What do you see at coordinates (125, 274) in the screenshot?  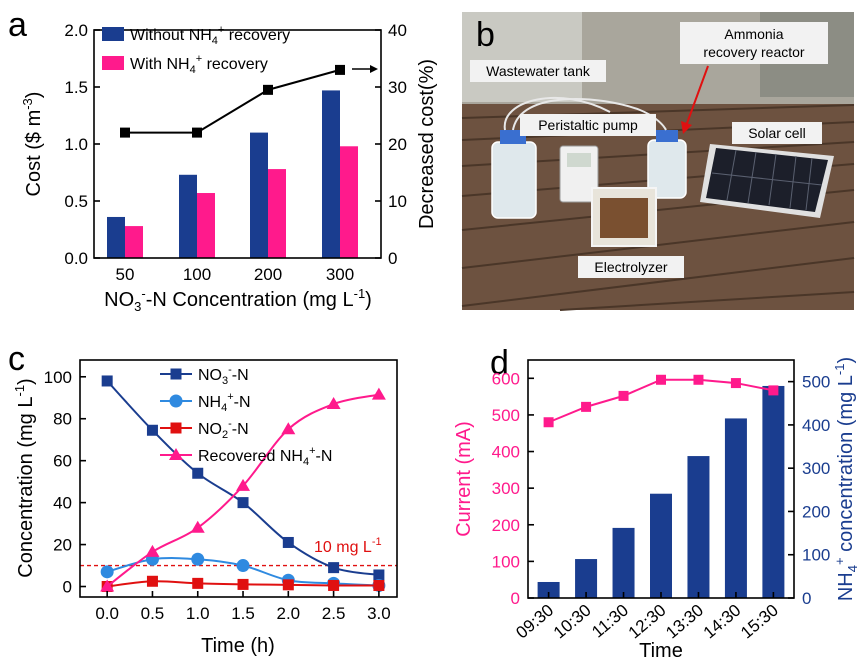 I see `a-xtick: 50` at bounding box center [125, 274].